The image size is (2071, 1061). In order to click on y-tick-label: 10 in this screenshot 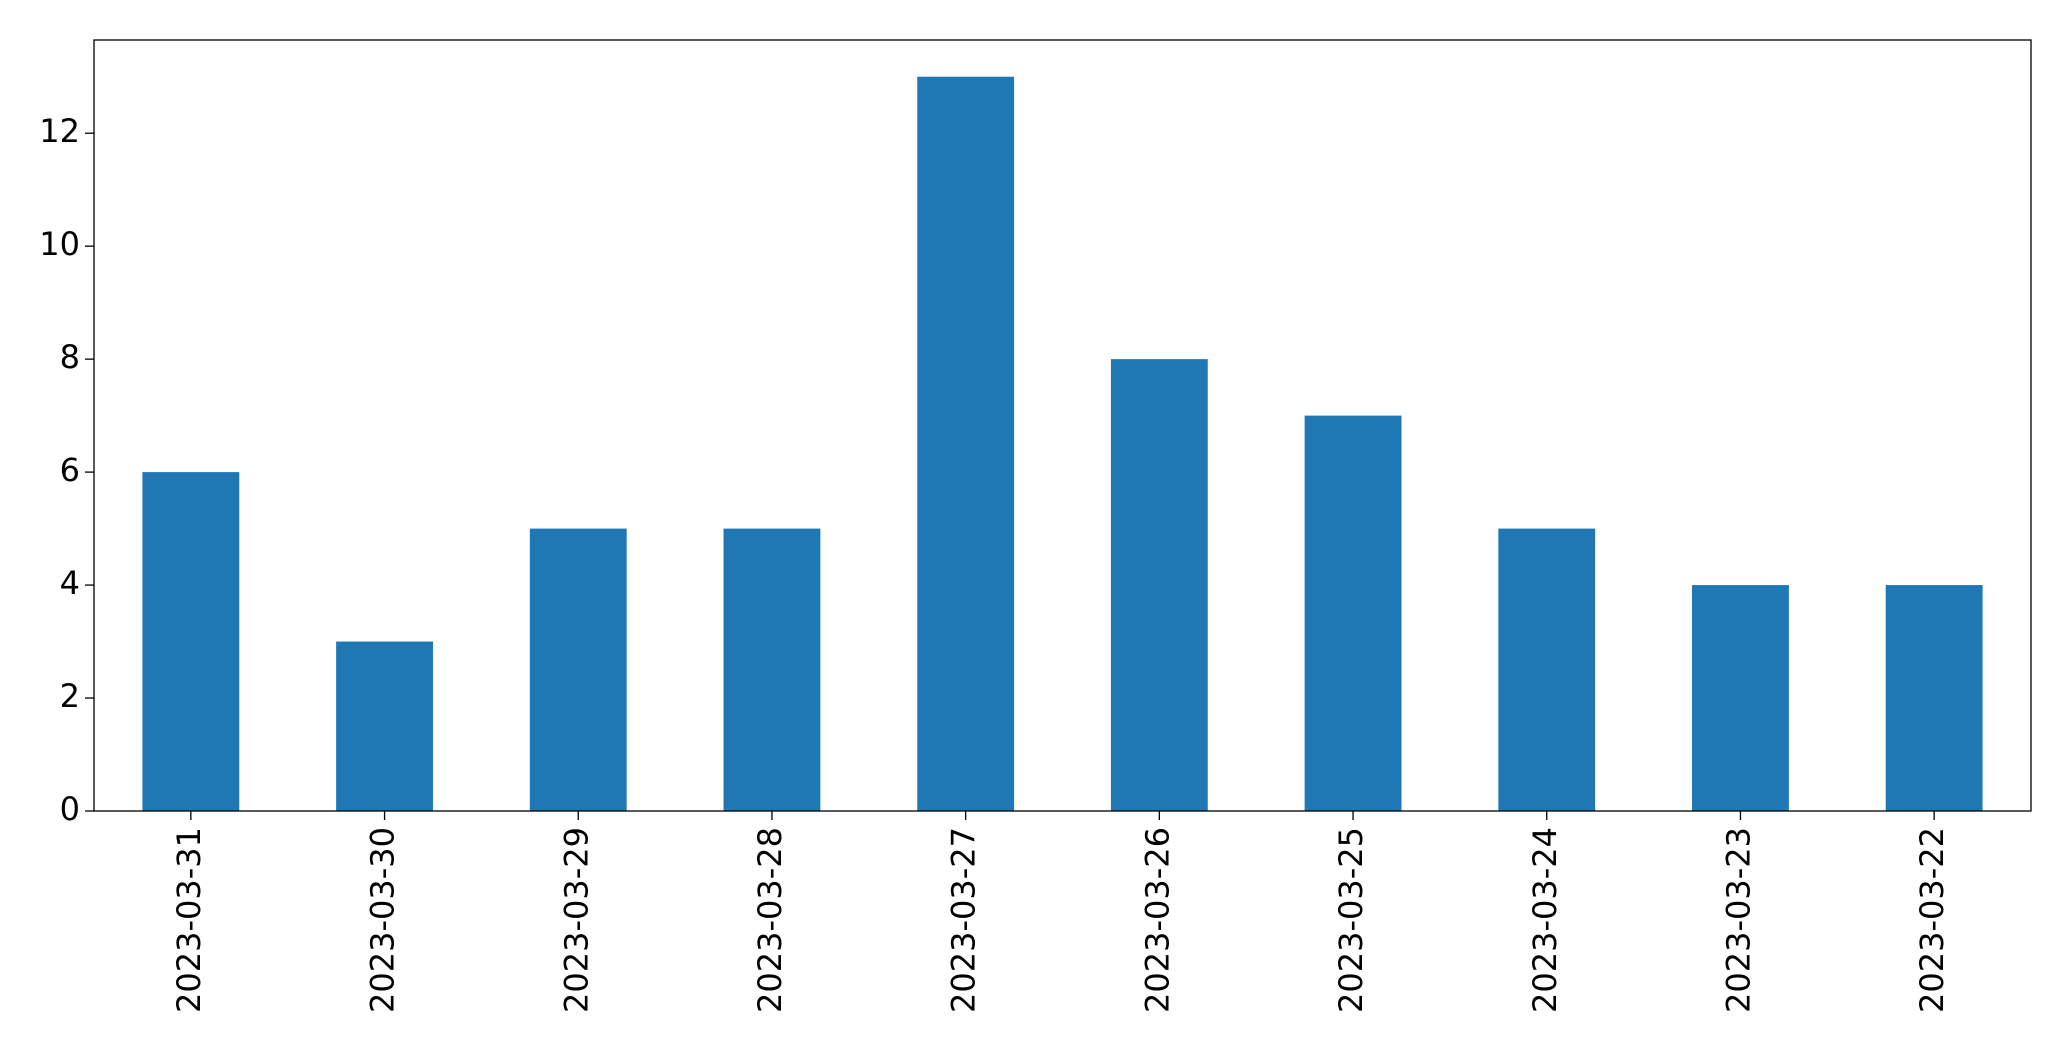, I will do `click(59, 244)`.